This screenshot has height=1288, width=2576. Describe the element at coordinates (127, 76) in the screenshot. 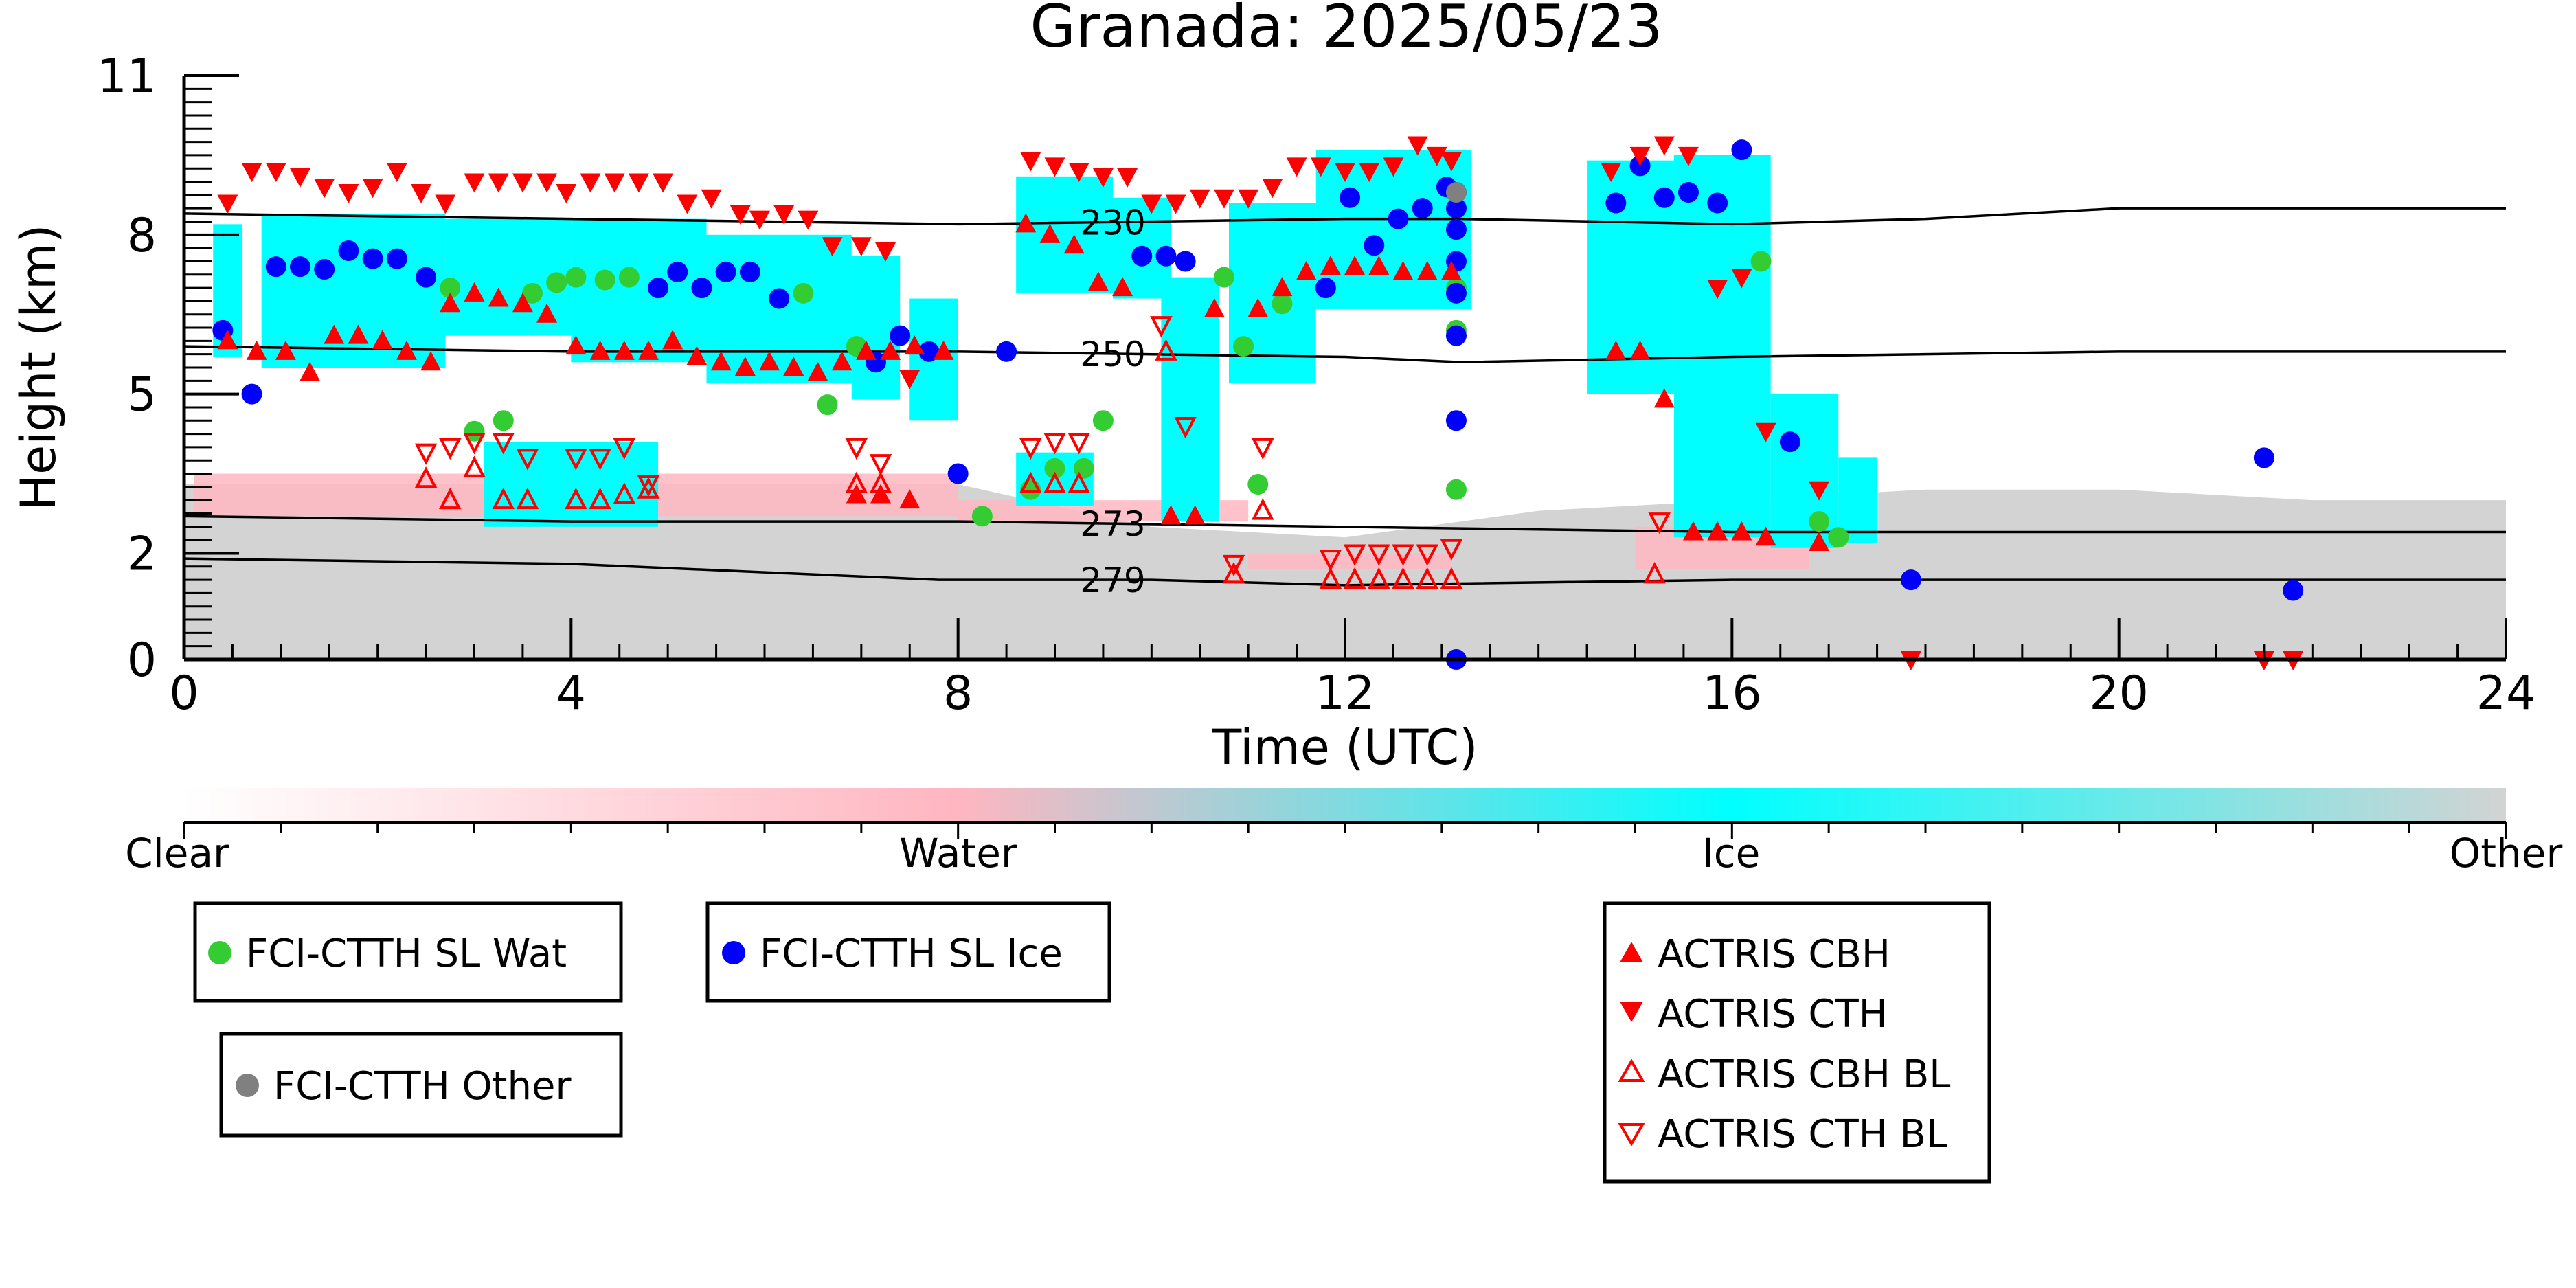

I see `y-tick-label: 11` at that location.